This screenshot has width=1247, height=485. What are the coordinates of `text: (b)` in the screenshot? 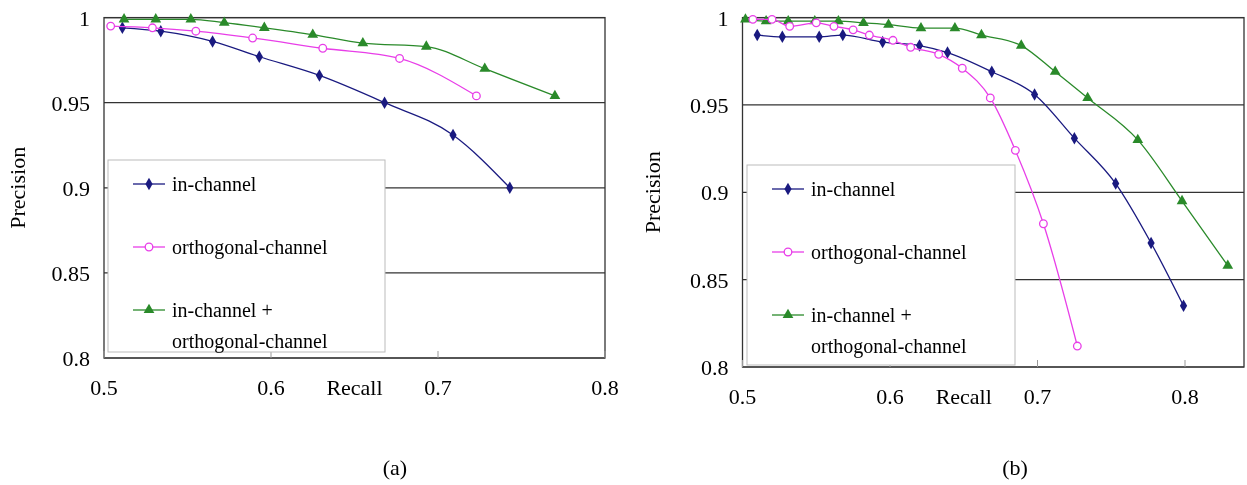 It's located at (1015, 467).